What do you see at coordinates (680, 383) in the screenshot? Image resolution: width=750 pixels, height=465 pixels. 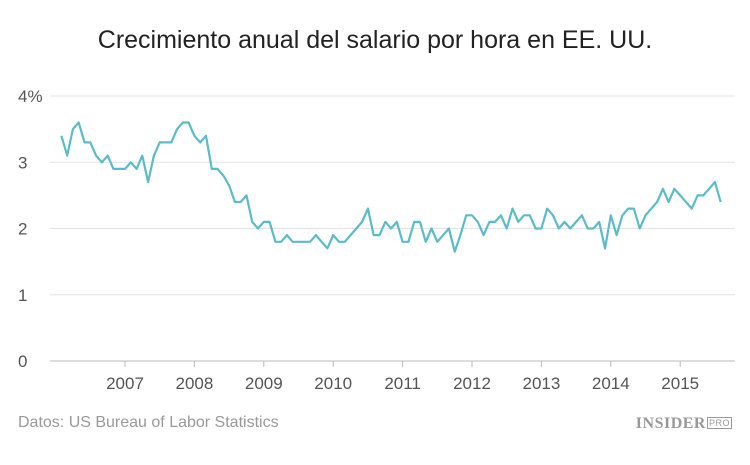 I see `x-tick-label: 2015` at bounding box center [680, 383].